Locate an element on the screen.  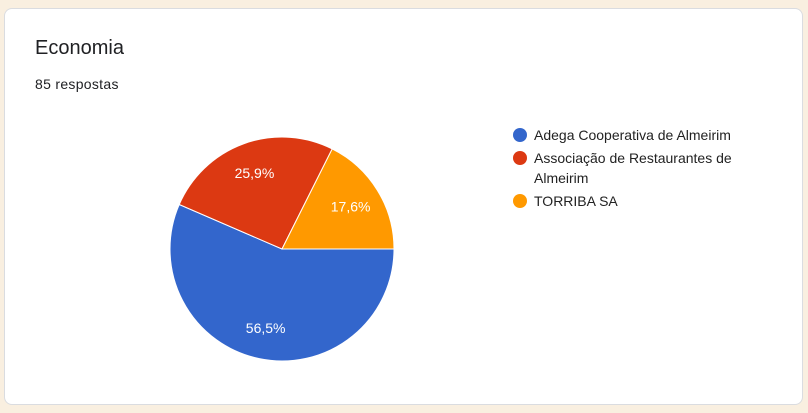
legend-item: Adega Cooperativa de Almeirim is located at coordinates (639, 135).